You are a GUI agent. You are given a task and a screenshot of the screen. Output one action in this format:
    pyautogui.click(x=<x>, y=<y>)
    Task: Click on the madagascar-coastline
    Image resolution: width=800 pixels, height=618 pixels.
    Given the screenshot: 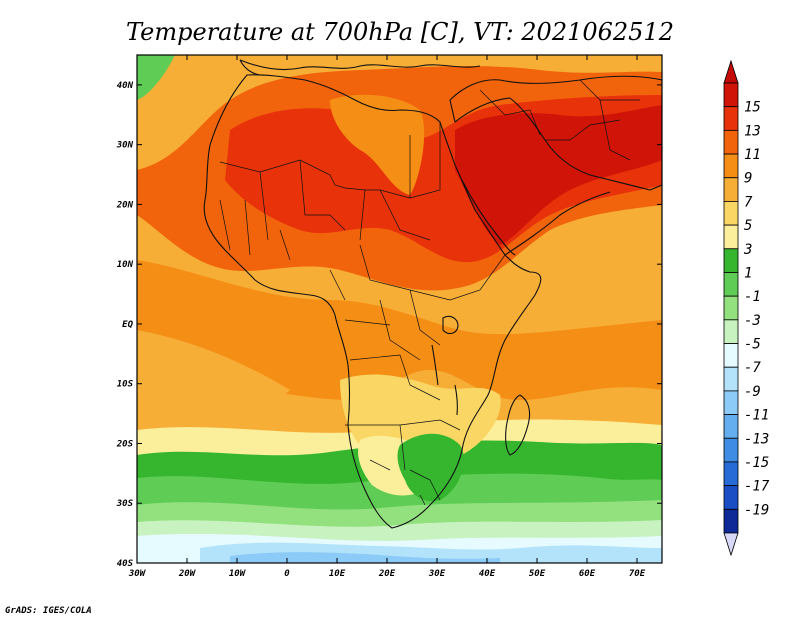 What is the action you would take?
    pyautogui.click(x=518, y=425)
    